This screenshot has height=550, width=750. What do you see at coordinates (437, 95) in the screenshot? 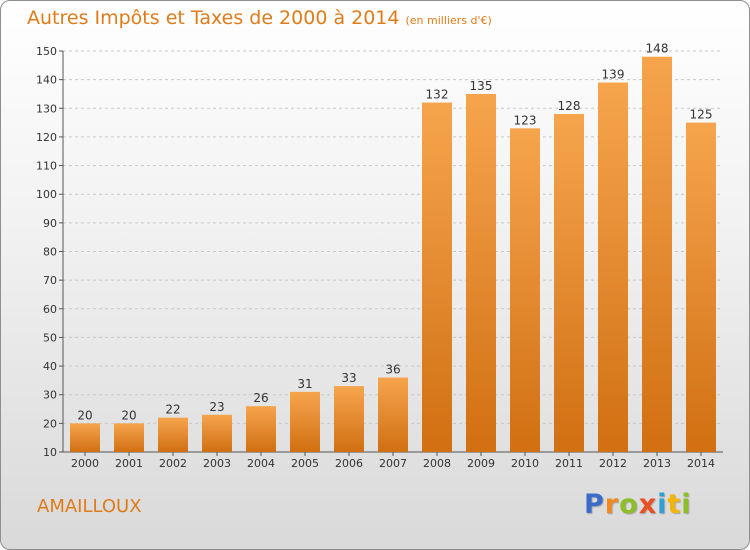
I see `data-label-2008: 132` at bounding box center [437, 95].